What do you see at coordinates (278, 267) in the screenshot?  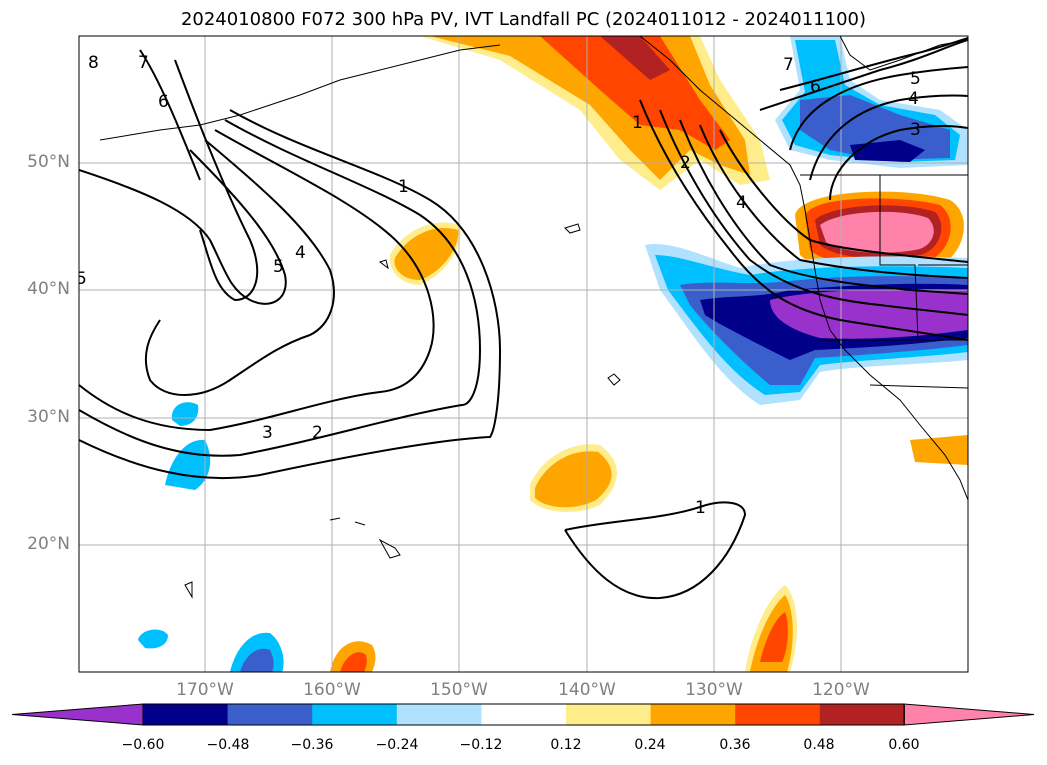 I see `contour-label-5a: 5` at bounding box center [278, 267].